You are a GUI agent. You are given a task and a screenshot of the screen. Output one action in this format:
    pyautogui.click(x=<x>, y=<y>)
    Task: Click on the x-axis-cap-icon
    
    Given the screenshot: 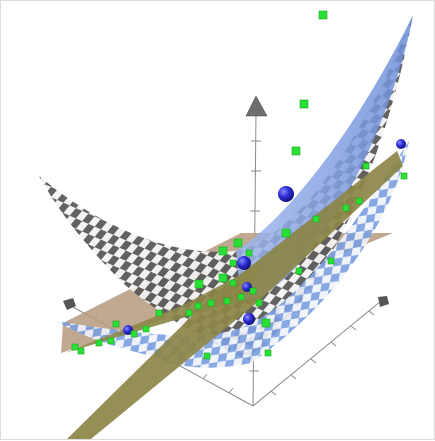 What is the action you would take?
    pyautogui.click(x=69, y=304)
    